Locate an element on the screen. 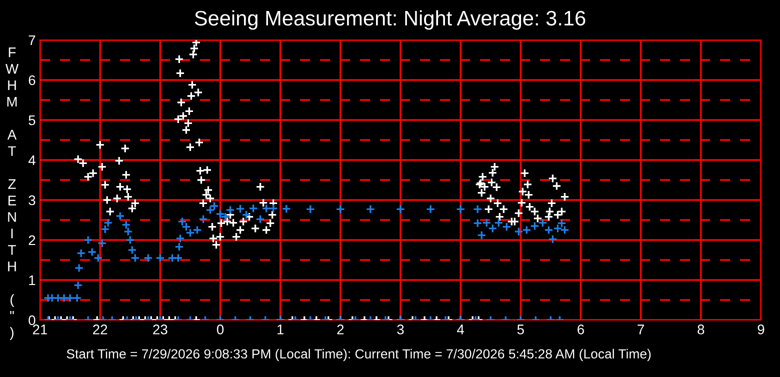  x-tick-label: 5 is located at coordinates (520, 329).